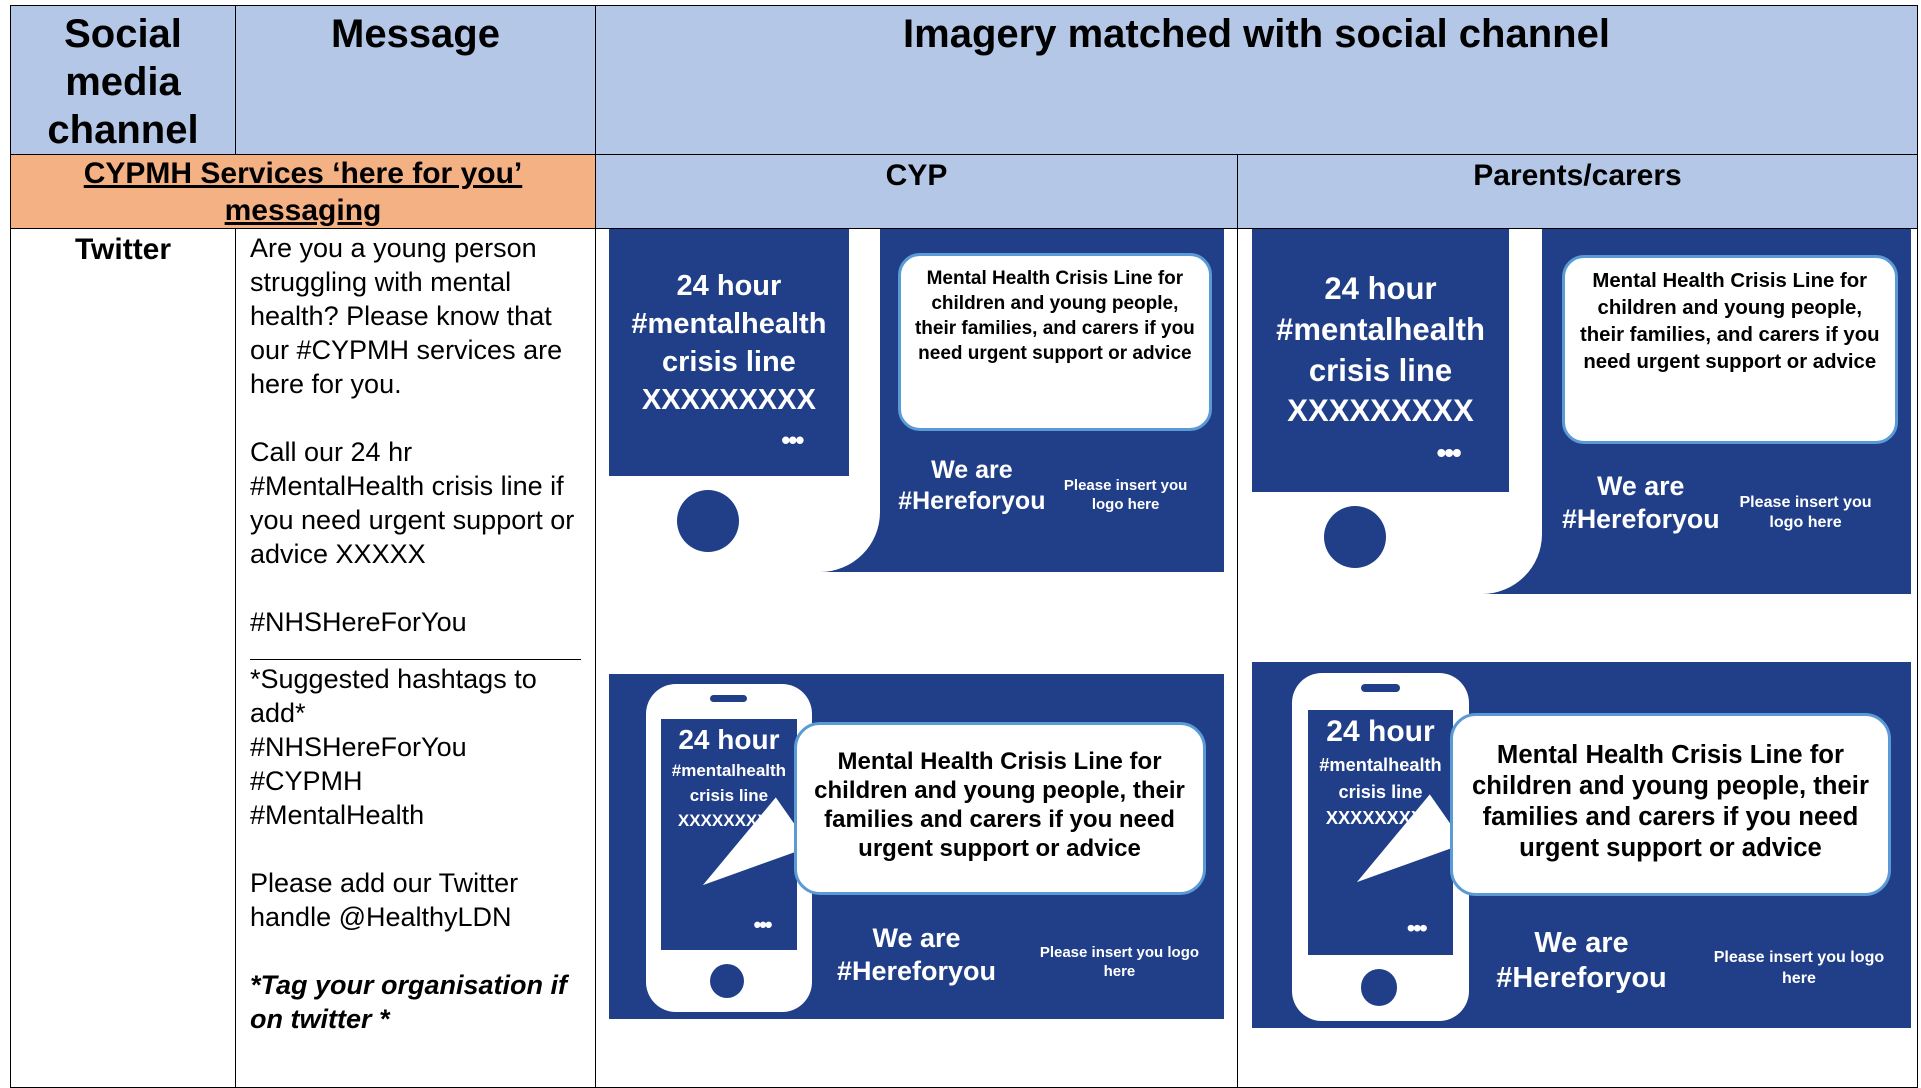 This screenshot has width=1921, height=1088. What do you see at coordinates (358, 747) in the screenshot?
I see `suggested: #NHSHereForYou` at bounding box center [358, 747].